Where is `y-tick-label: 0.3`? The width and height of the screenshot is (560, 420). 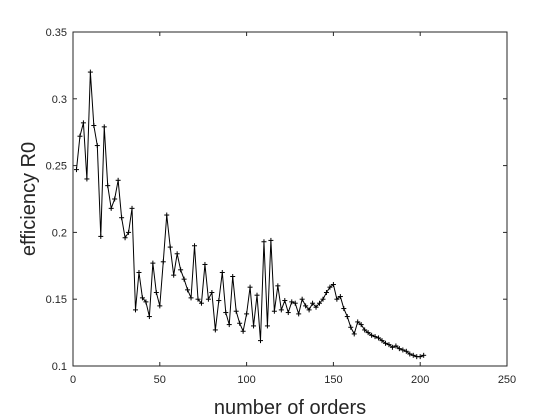
y-tick-label: 0.3 is located at coordinates (59, 100).